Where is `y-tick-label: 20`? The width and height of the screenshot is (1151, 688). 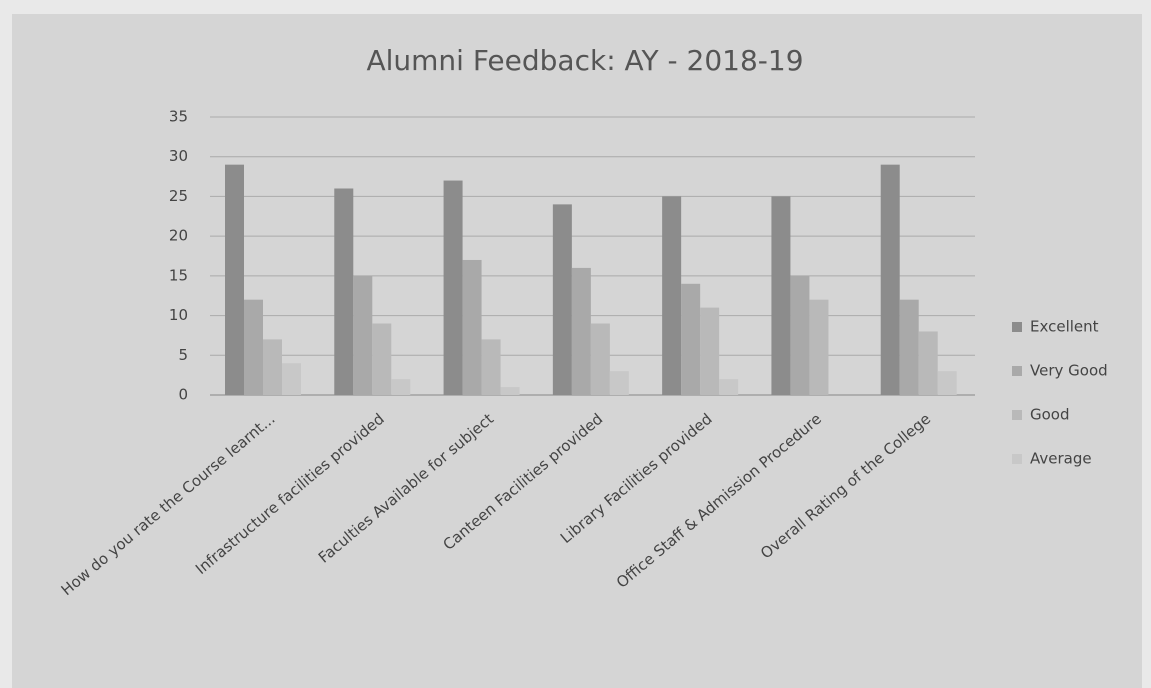
y-tick-label: 20 is located at coordinates (178, 236).